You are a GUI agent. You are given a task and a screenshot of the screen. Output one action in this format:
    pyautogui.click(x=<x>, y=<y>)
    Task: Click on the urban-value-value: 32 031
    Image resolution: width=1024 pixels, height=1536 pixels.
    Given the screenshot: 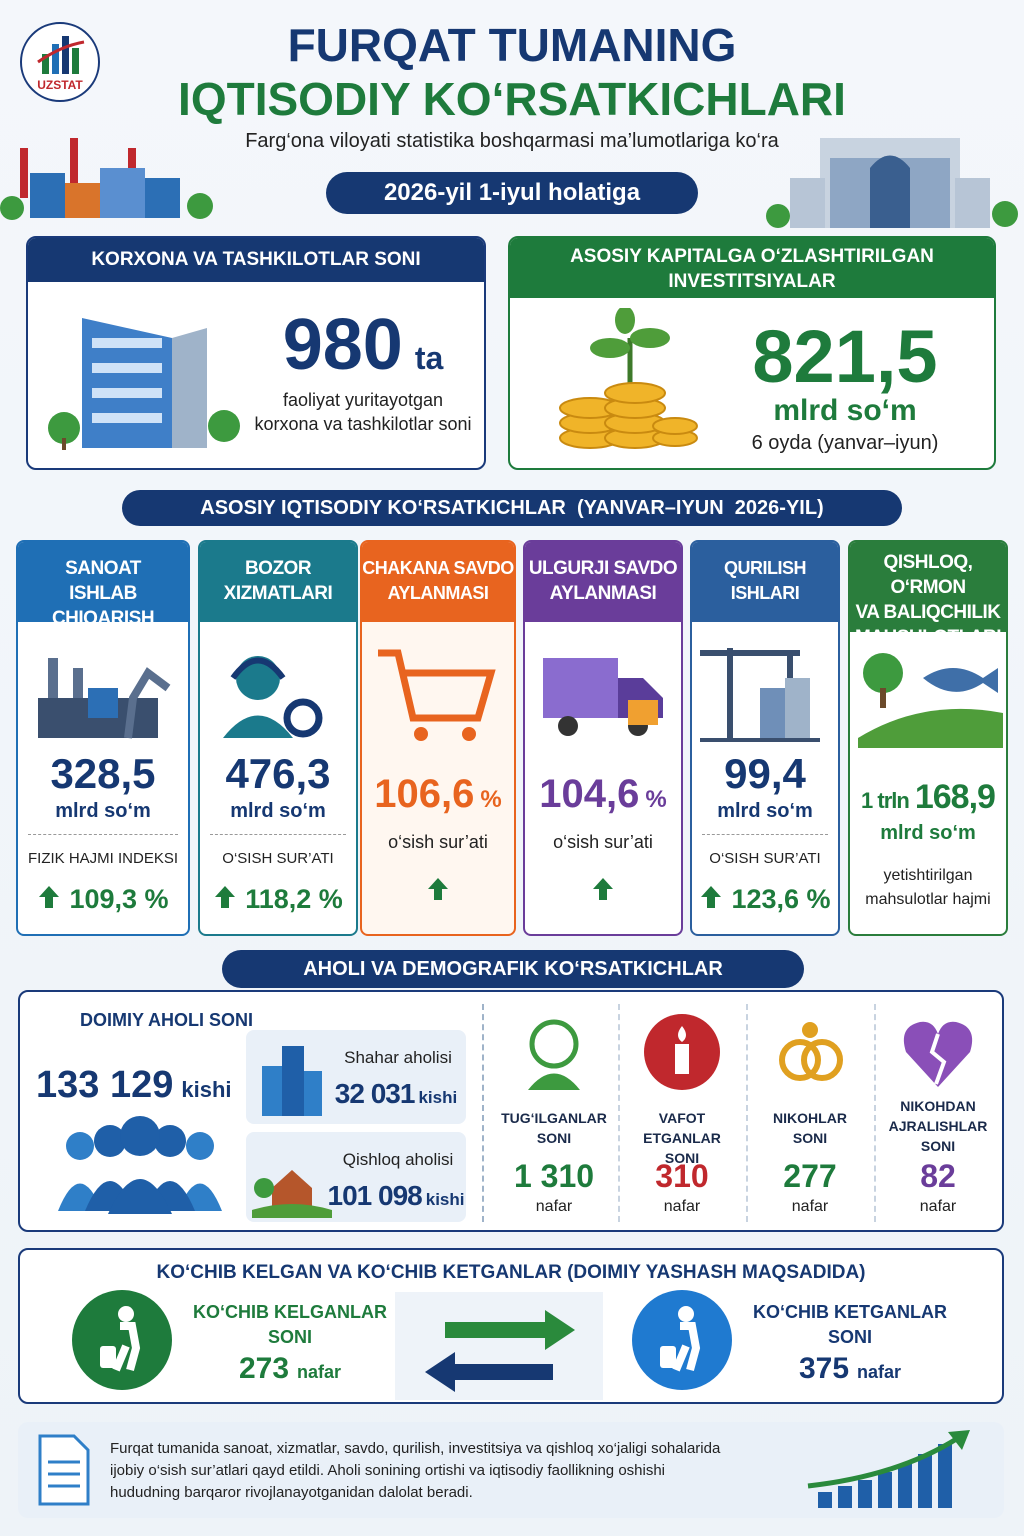 What is the action you would take?
    pyautogui.click(x=375, y=1093)
    